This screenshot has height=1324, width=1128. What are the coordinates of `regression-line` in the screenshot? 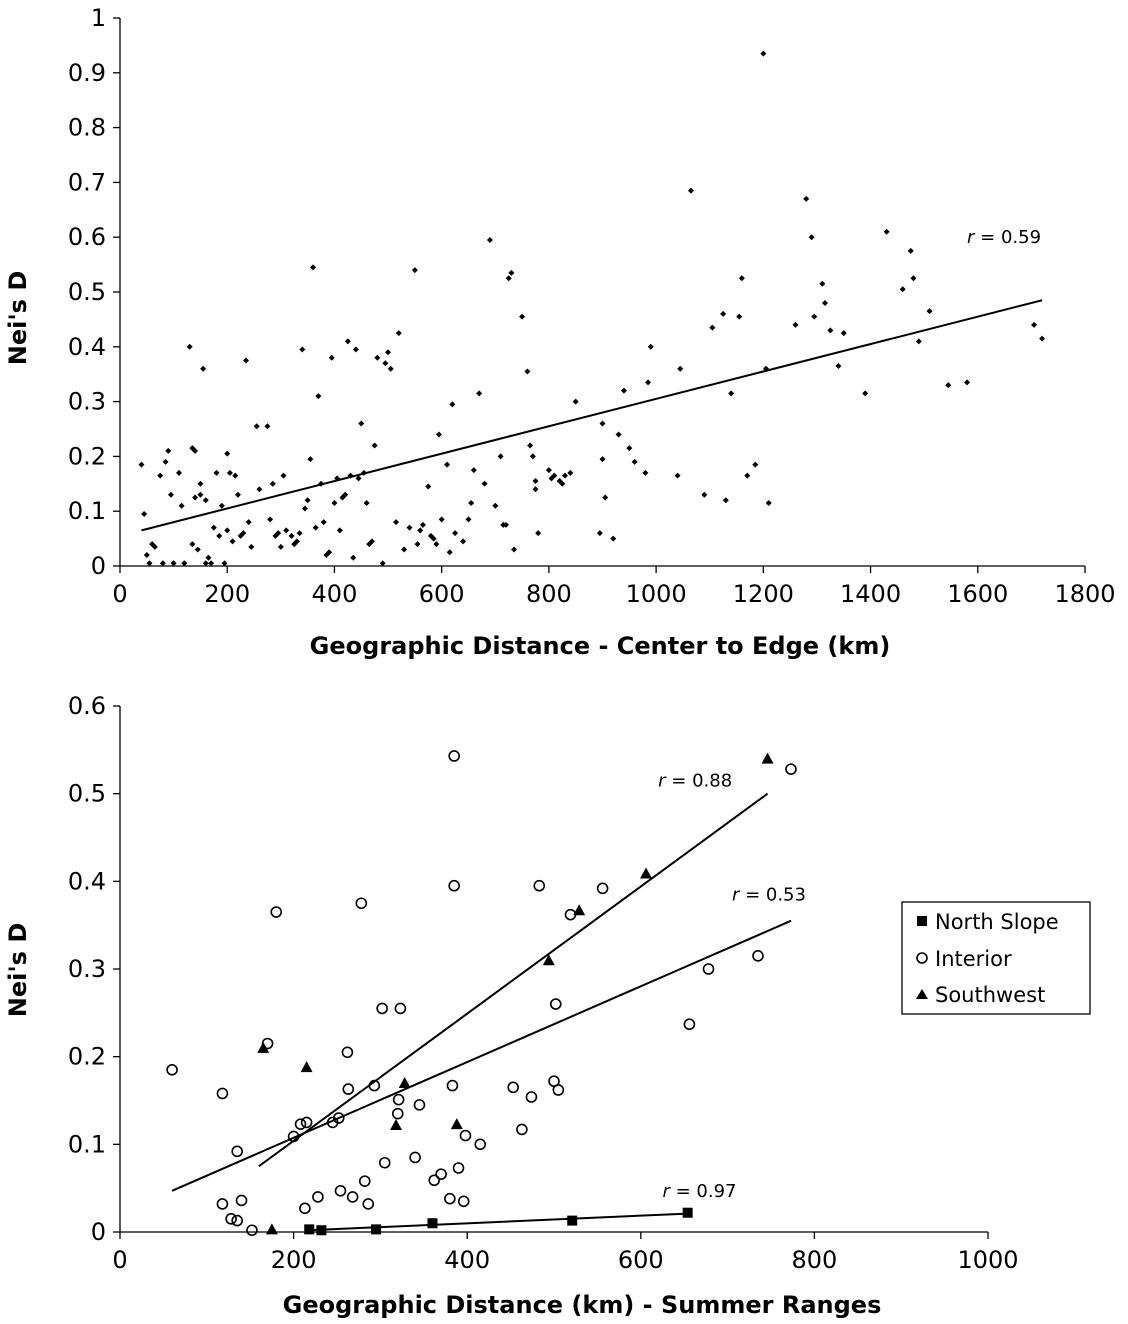 It's located at (498, 1222).